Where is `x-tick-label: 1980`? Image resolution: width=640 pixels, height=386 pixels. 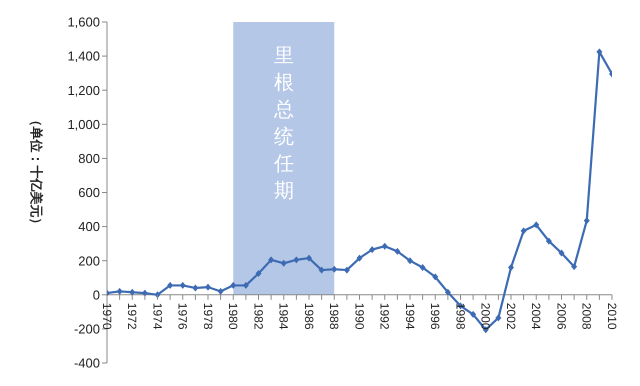 x-tick-label: 1980 is located at coordinates (233, 316).